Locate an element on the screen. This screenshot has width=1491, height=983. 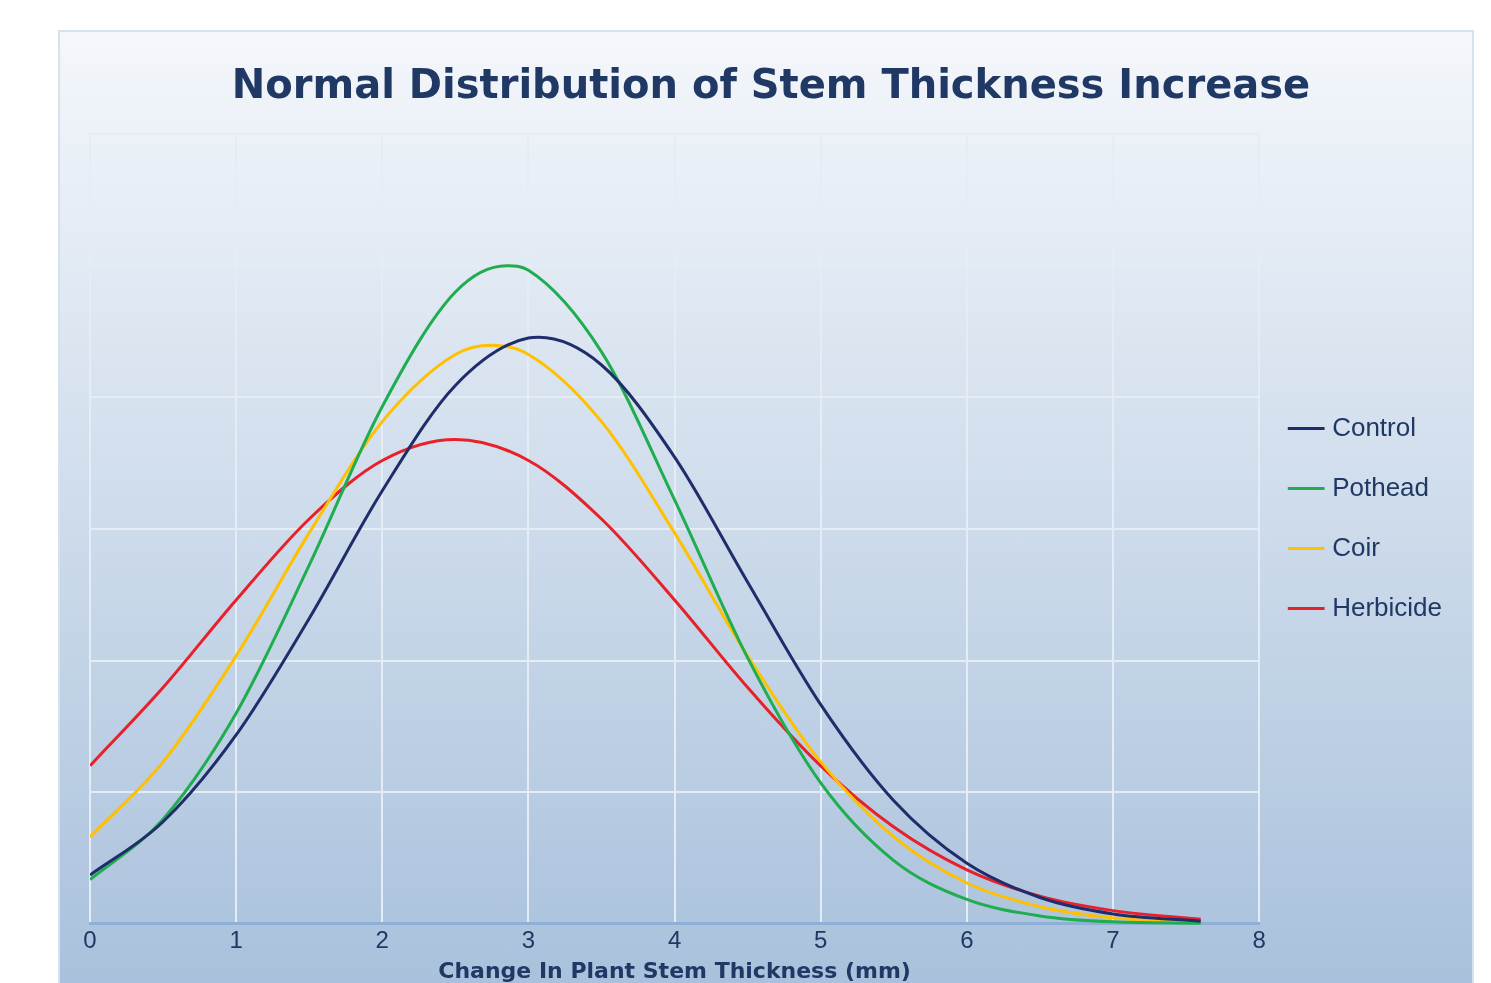
legend-label: Control is located at coordinates (1374, 426).